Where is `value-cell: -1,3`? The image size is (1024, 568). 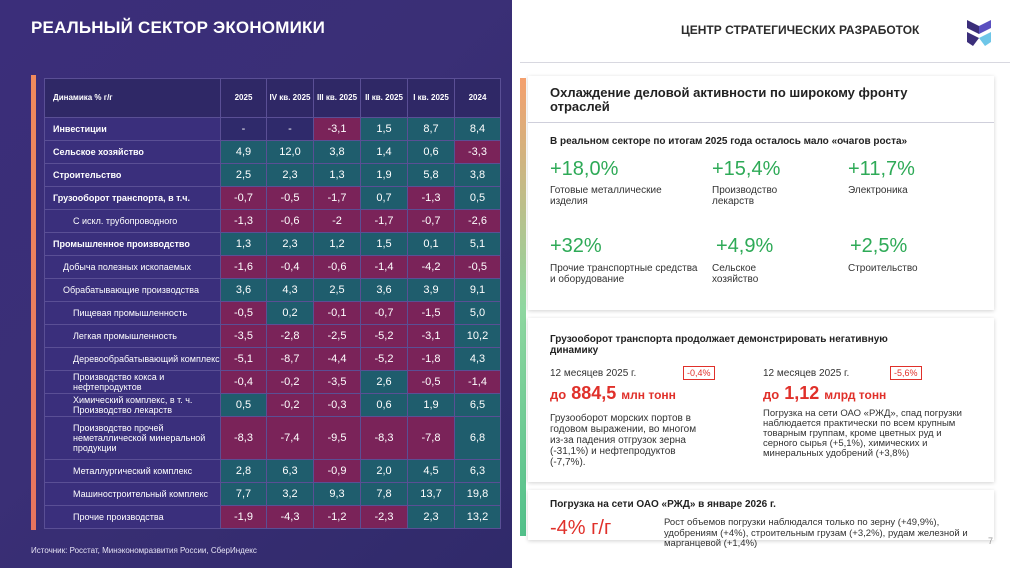
value-cell: -1,3 is located at coordinates (431, 198).